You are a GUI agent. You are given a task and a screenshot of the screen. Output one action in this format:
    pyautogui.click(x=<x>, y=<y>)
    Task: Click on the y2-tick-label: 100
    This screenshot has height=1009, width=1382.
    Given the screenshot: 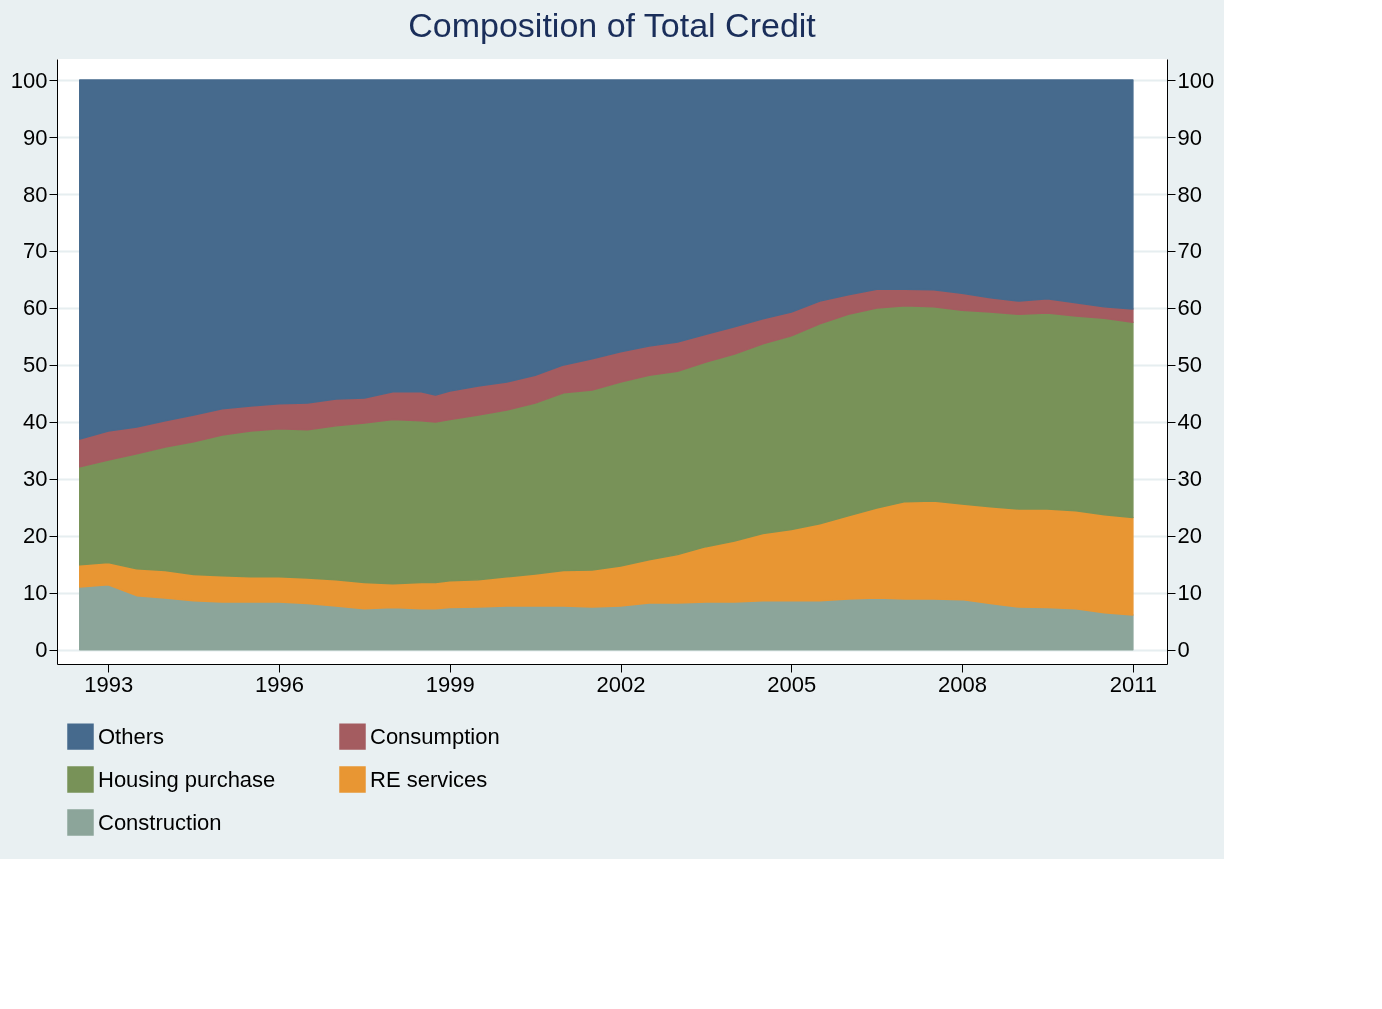 What is the action you would take?
    pyautogui.click(x=1196, y=80)
    